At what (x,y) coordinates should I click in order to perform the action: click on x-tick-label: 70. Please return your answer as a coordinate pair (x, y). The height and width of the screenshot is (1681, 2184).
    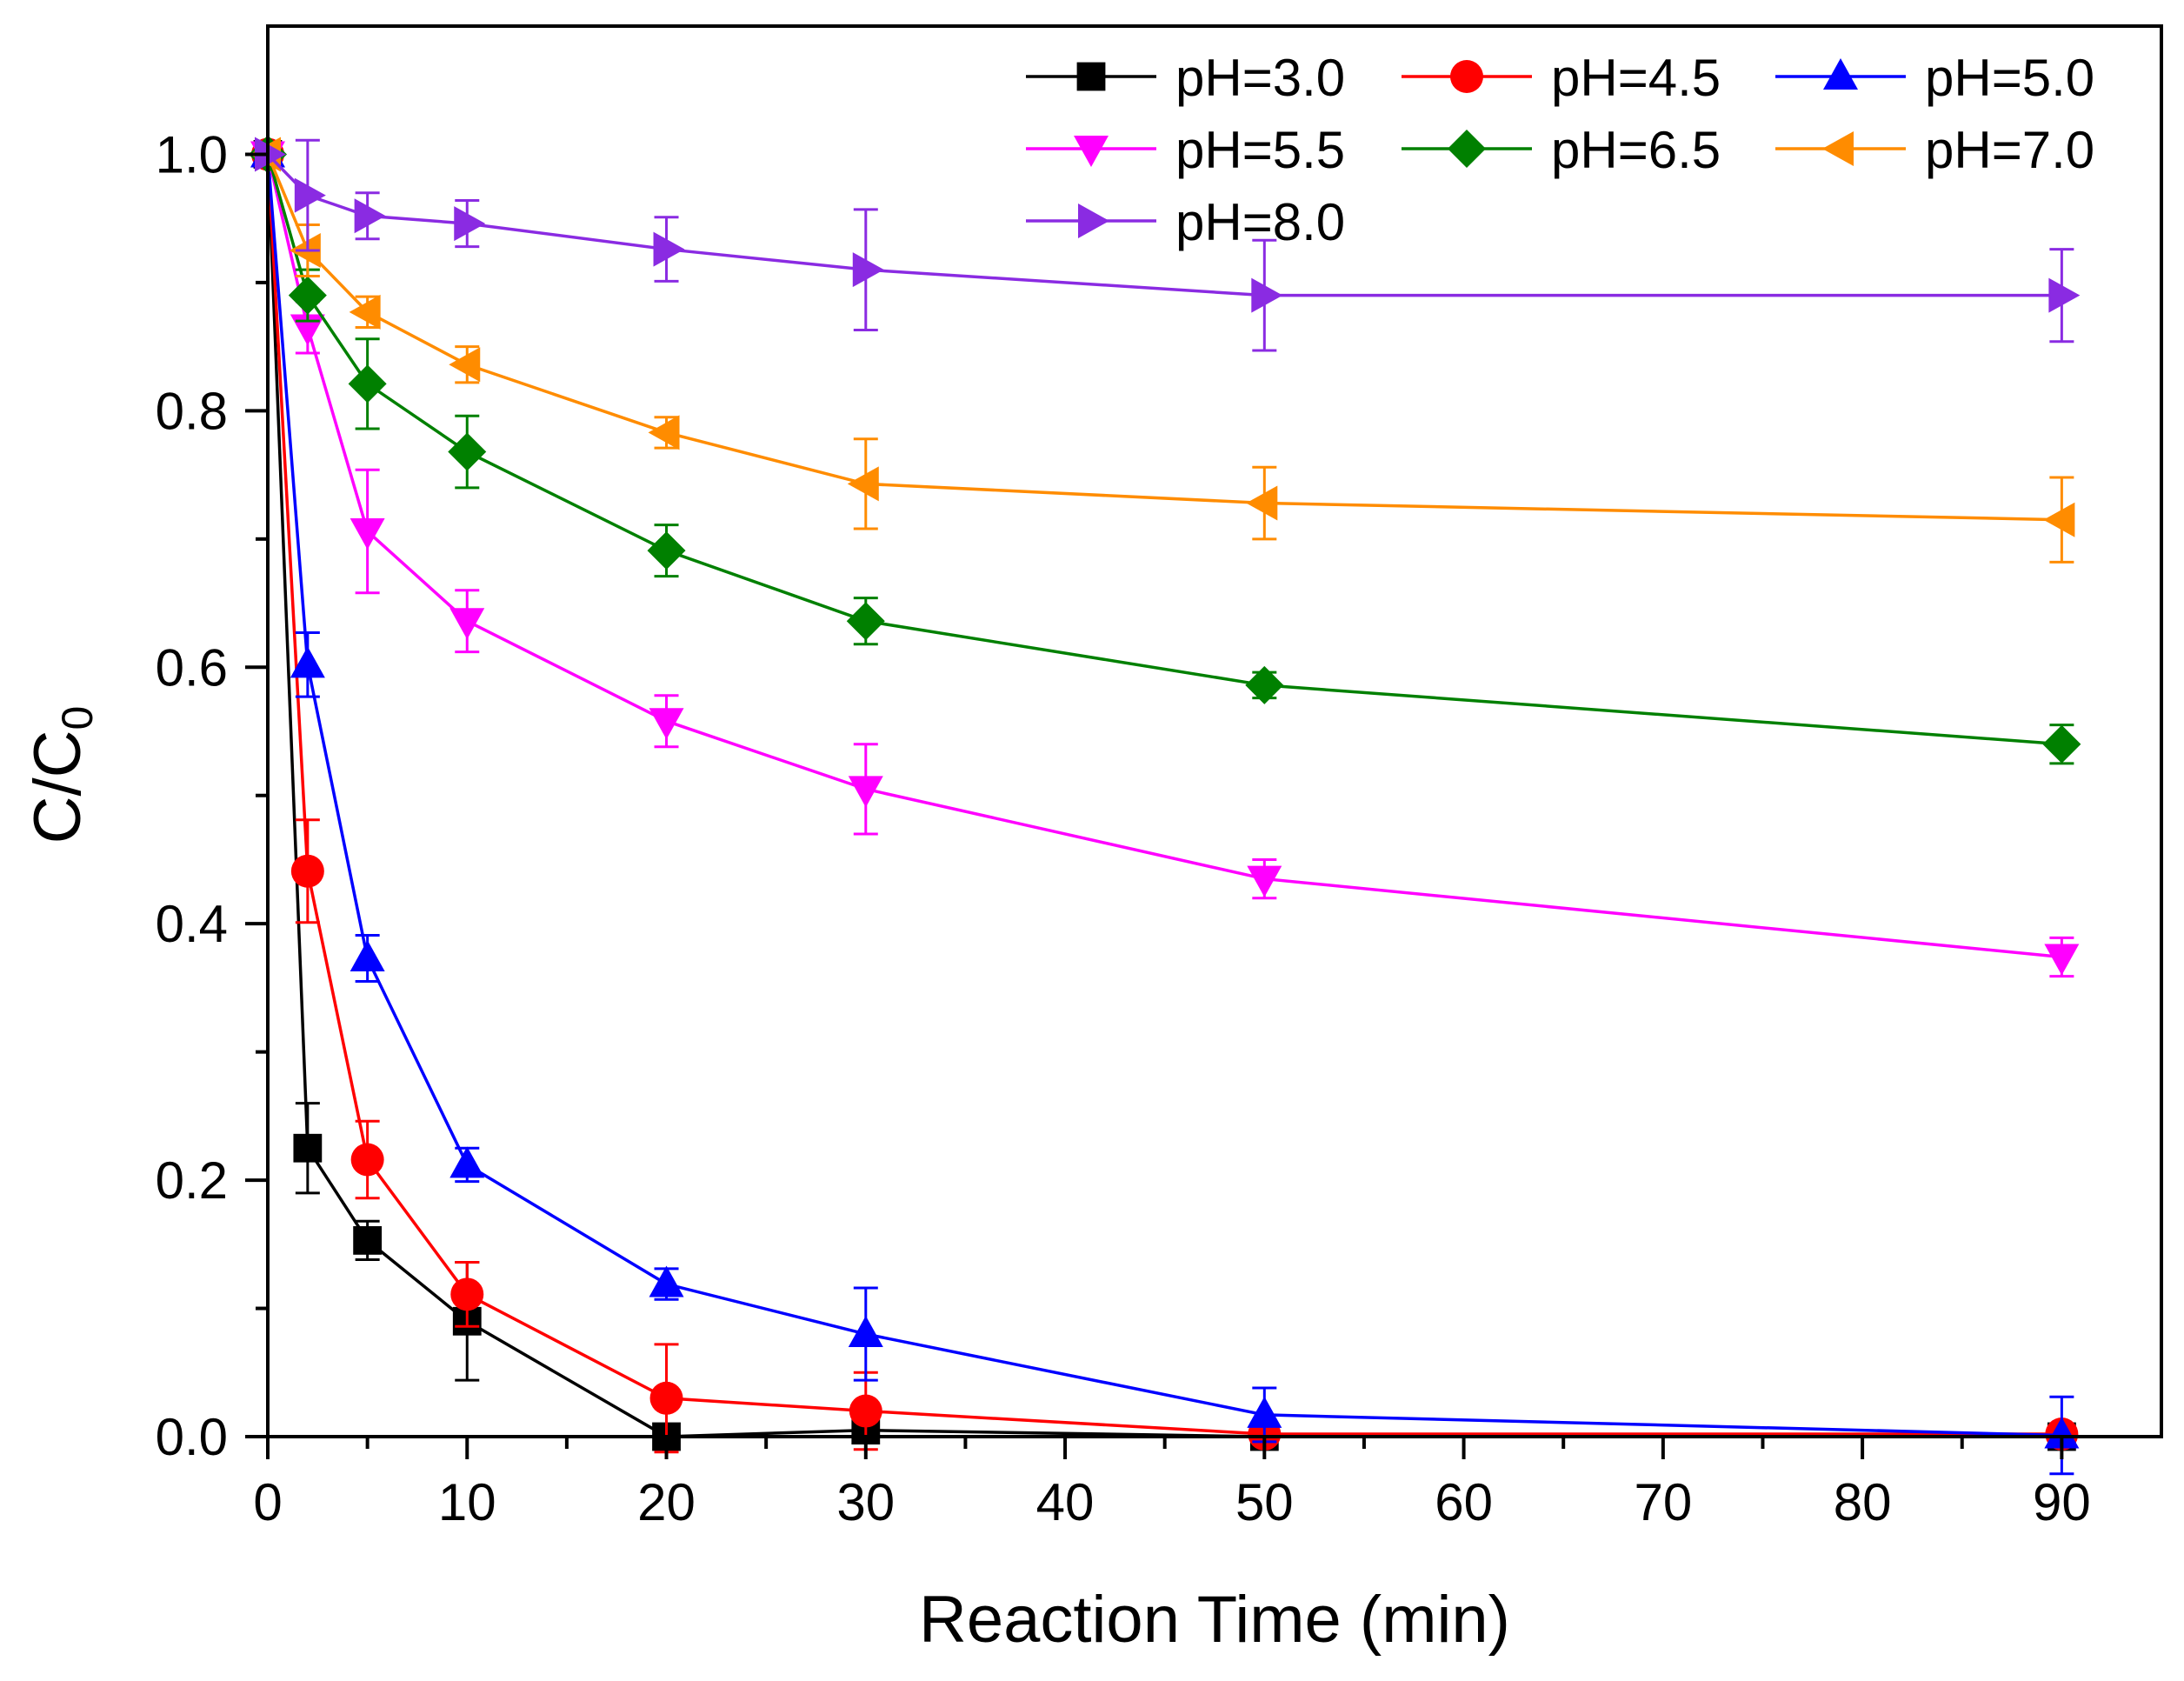
    Looking at the image, I should click on (1663, 1502).